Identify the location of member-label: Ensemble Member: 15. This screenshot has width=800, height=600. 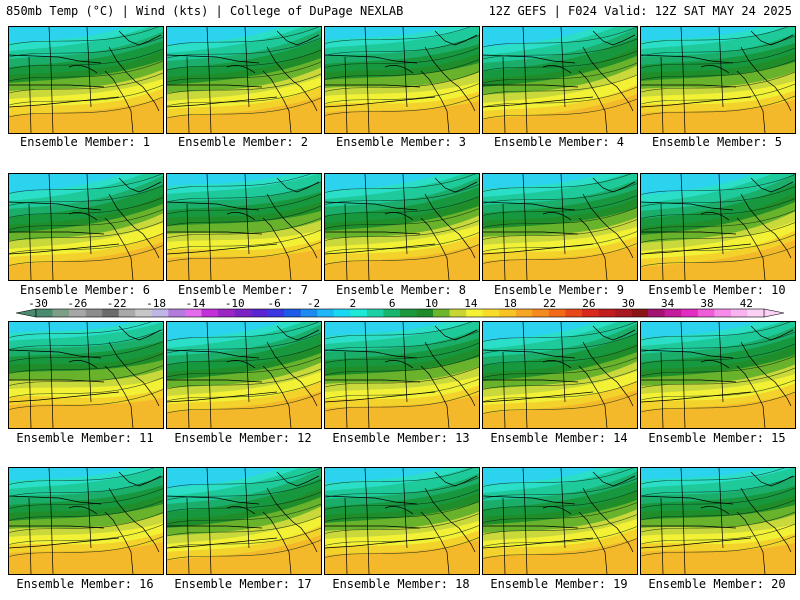
(717, 438).